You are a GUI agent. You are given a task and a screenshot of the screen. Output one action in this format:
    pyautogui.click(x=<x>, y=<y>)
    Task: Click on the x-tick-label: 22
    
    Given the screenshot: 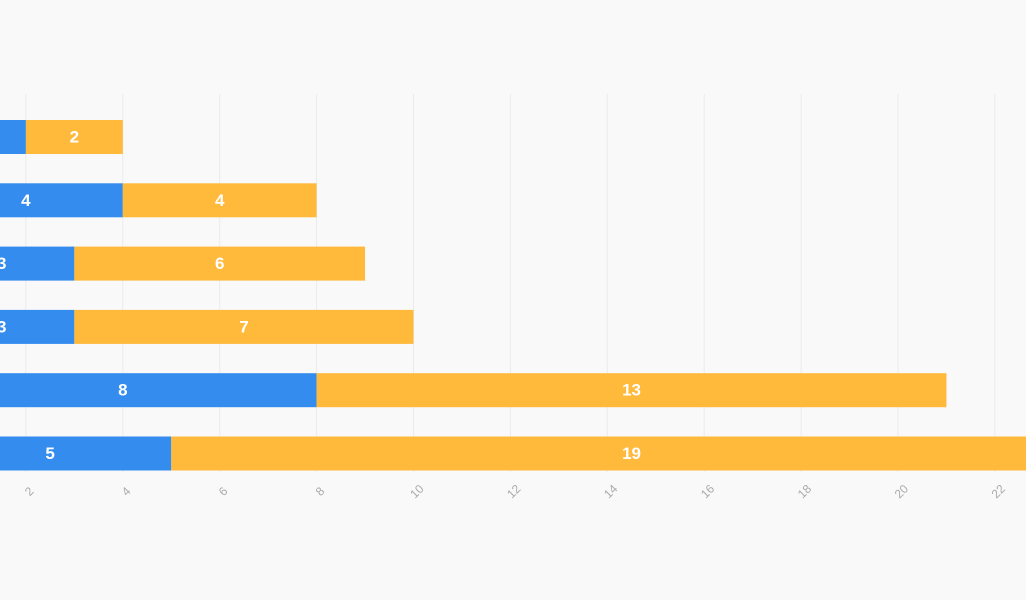 What is the action you would take?
    pyautogui.click(x=999, y=492)
    